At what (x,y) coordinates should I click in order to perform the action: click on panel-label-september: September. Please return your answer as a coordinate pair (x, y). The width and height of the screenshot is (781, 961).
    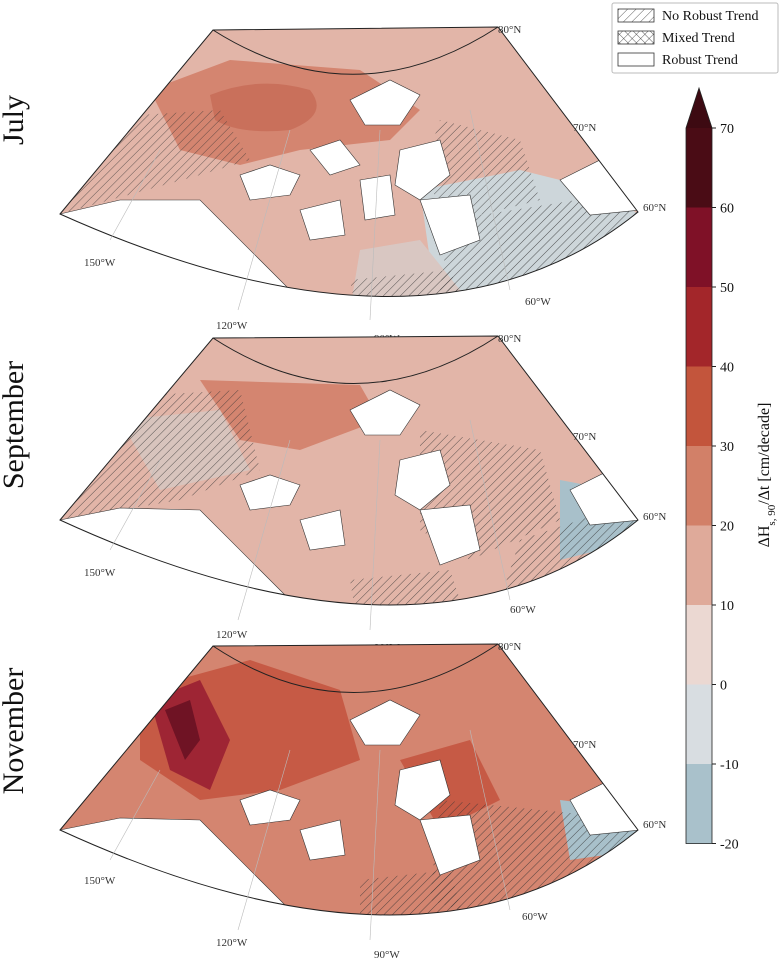
    Looking at the image, I should click on (15, 425).